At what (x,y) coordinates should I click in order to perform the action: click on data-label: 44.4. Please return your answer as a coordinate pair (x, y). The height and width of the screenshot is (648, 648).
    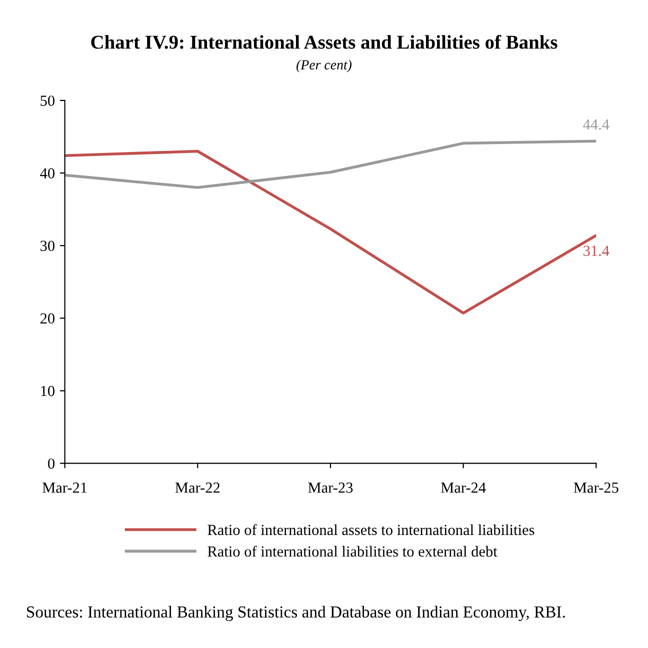
    Looking at the image, I should click on (596, 124).